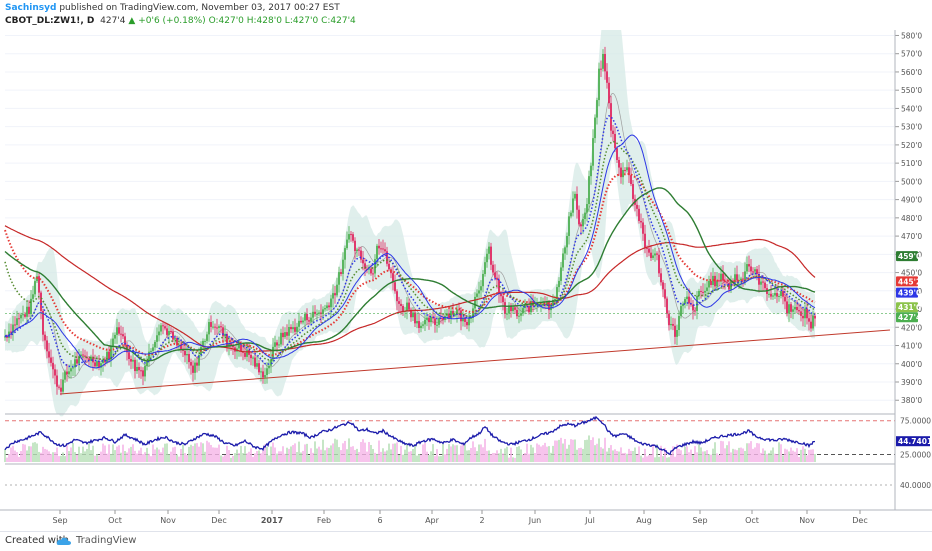 Image resolution: width=932 pixels, height=551 pixels. What do you see at coordinates (911, 236) in the screenshot?
I see `price-tick-label: 470'0` at bounding box center [911, 236].